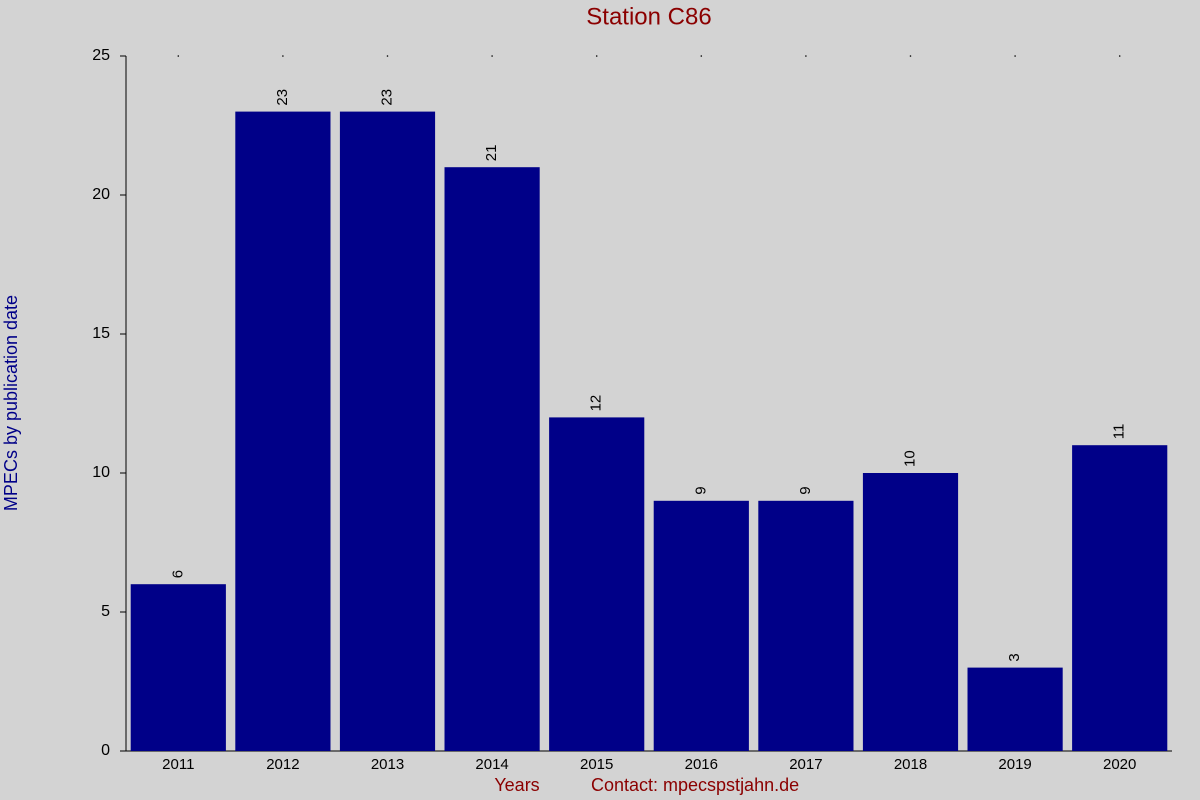 The height and width of the screenshot is (800, 1200). Describe the element at coordinates (101, 194) in the screenshot. I see `y-tick-label: 20` at that location.